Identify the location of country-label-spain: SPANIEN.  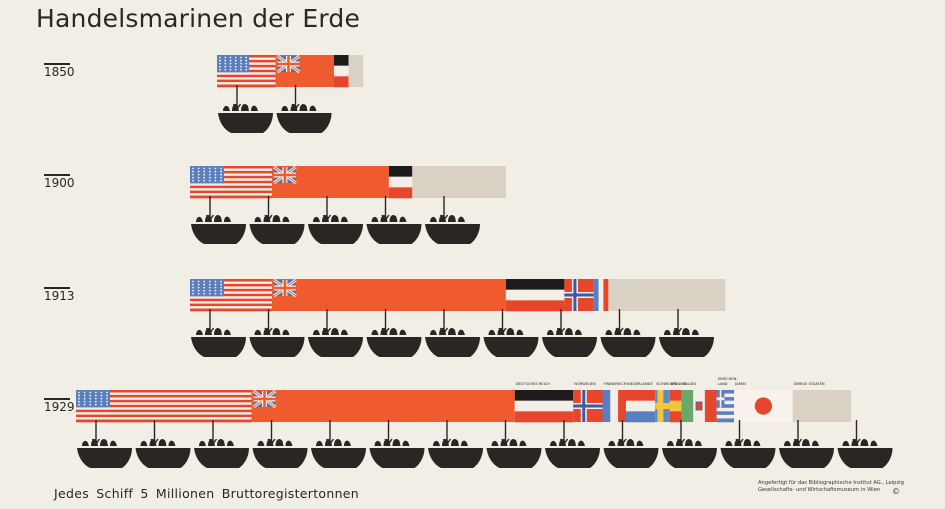
(679, 384).